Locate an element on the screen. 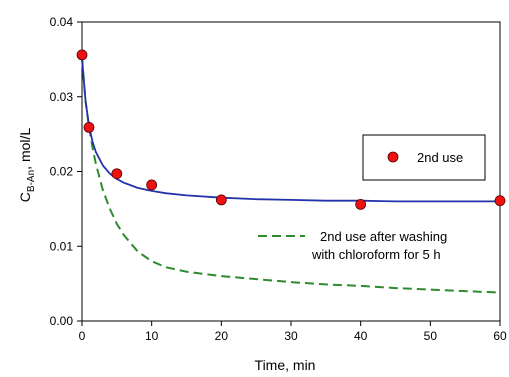 Image resolution: width=509 pixels, height=377 pixels. x-tick-label: 50 is located at coordinates (431, 336).